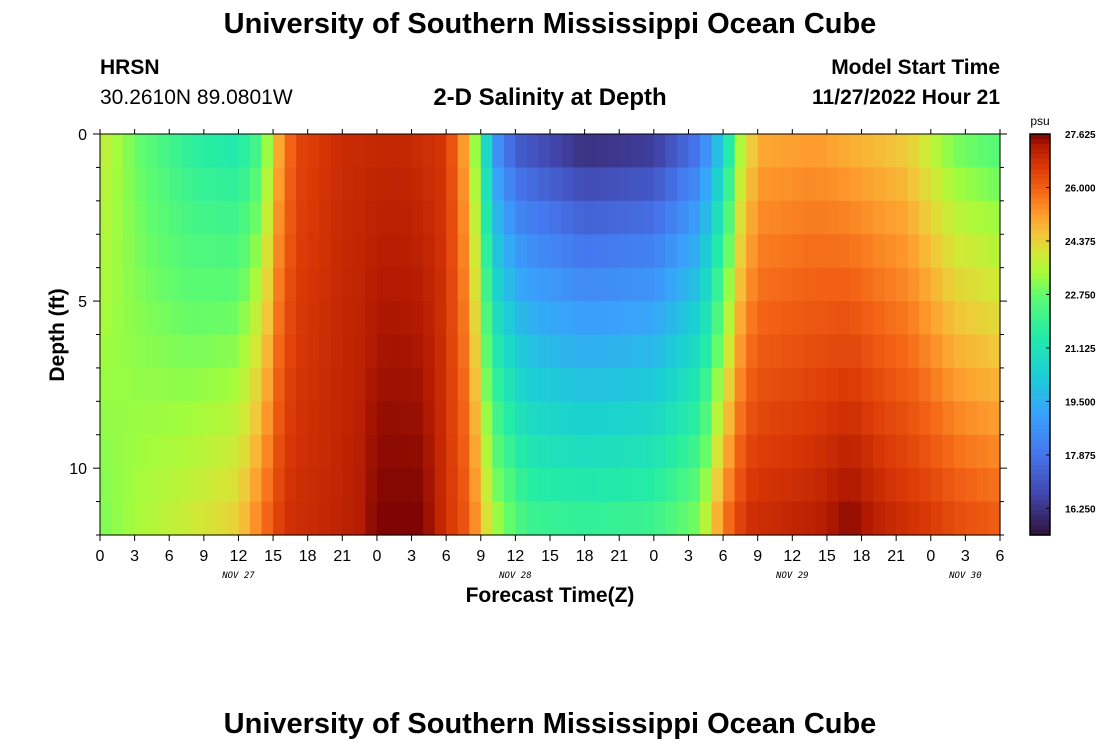  I want to click on x-tick-label: 3, so click(411, 556).